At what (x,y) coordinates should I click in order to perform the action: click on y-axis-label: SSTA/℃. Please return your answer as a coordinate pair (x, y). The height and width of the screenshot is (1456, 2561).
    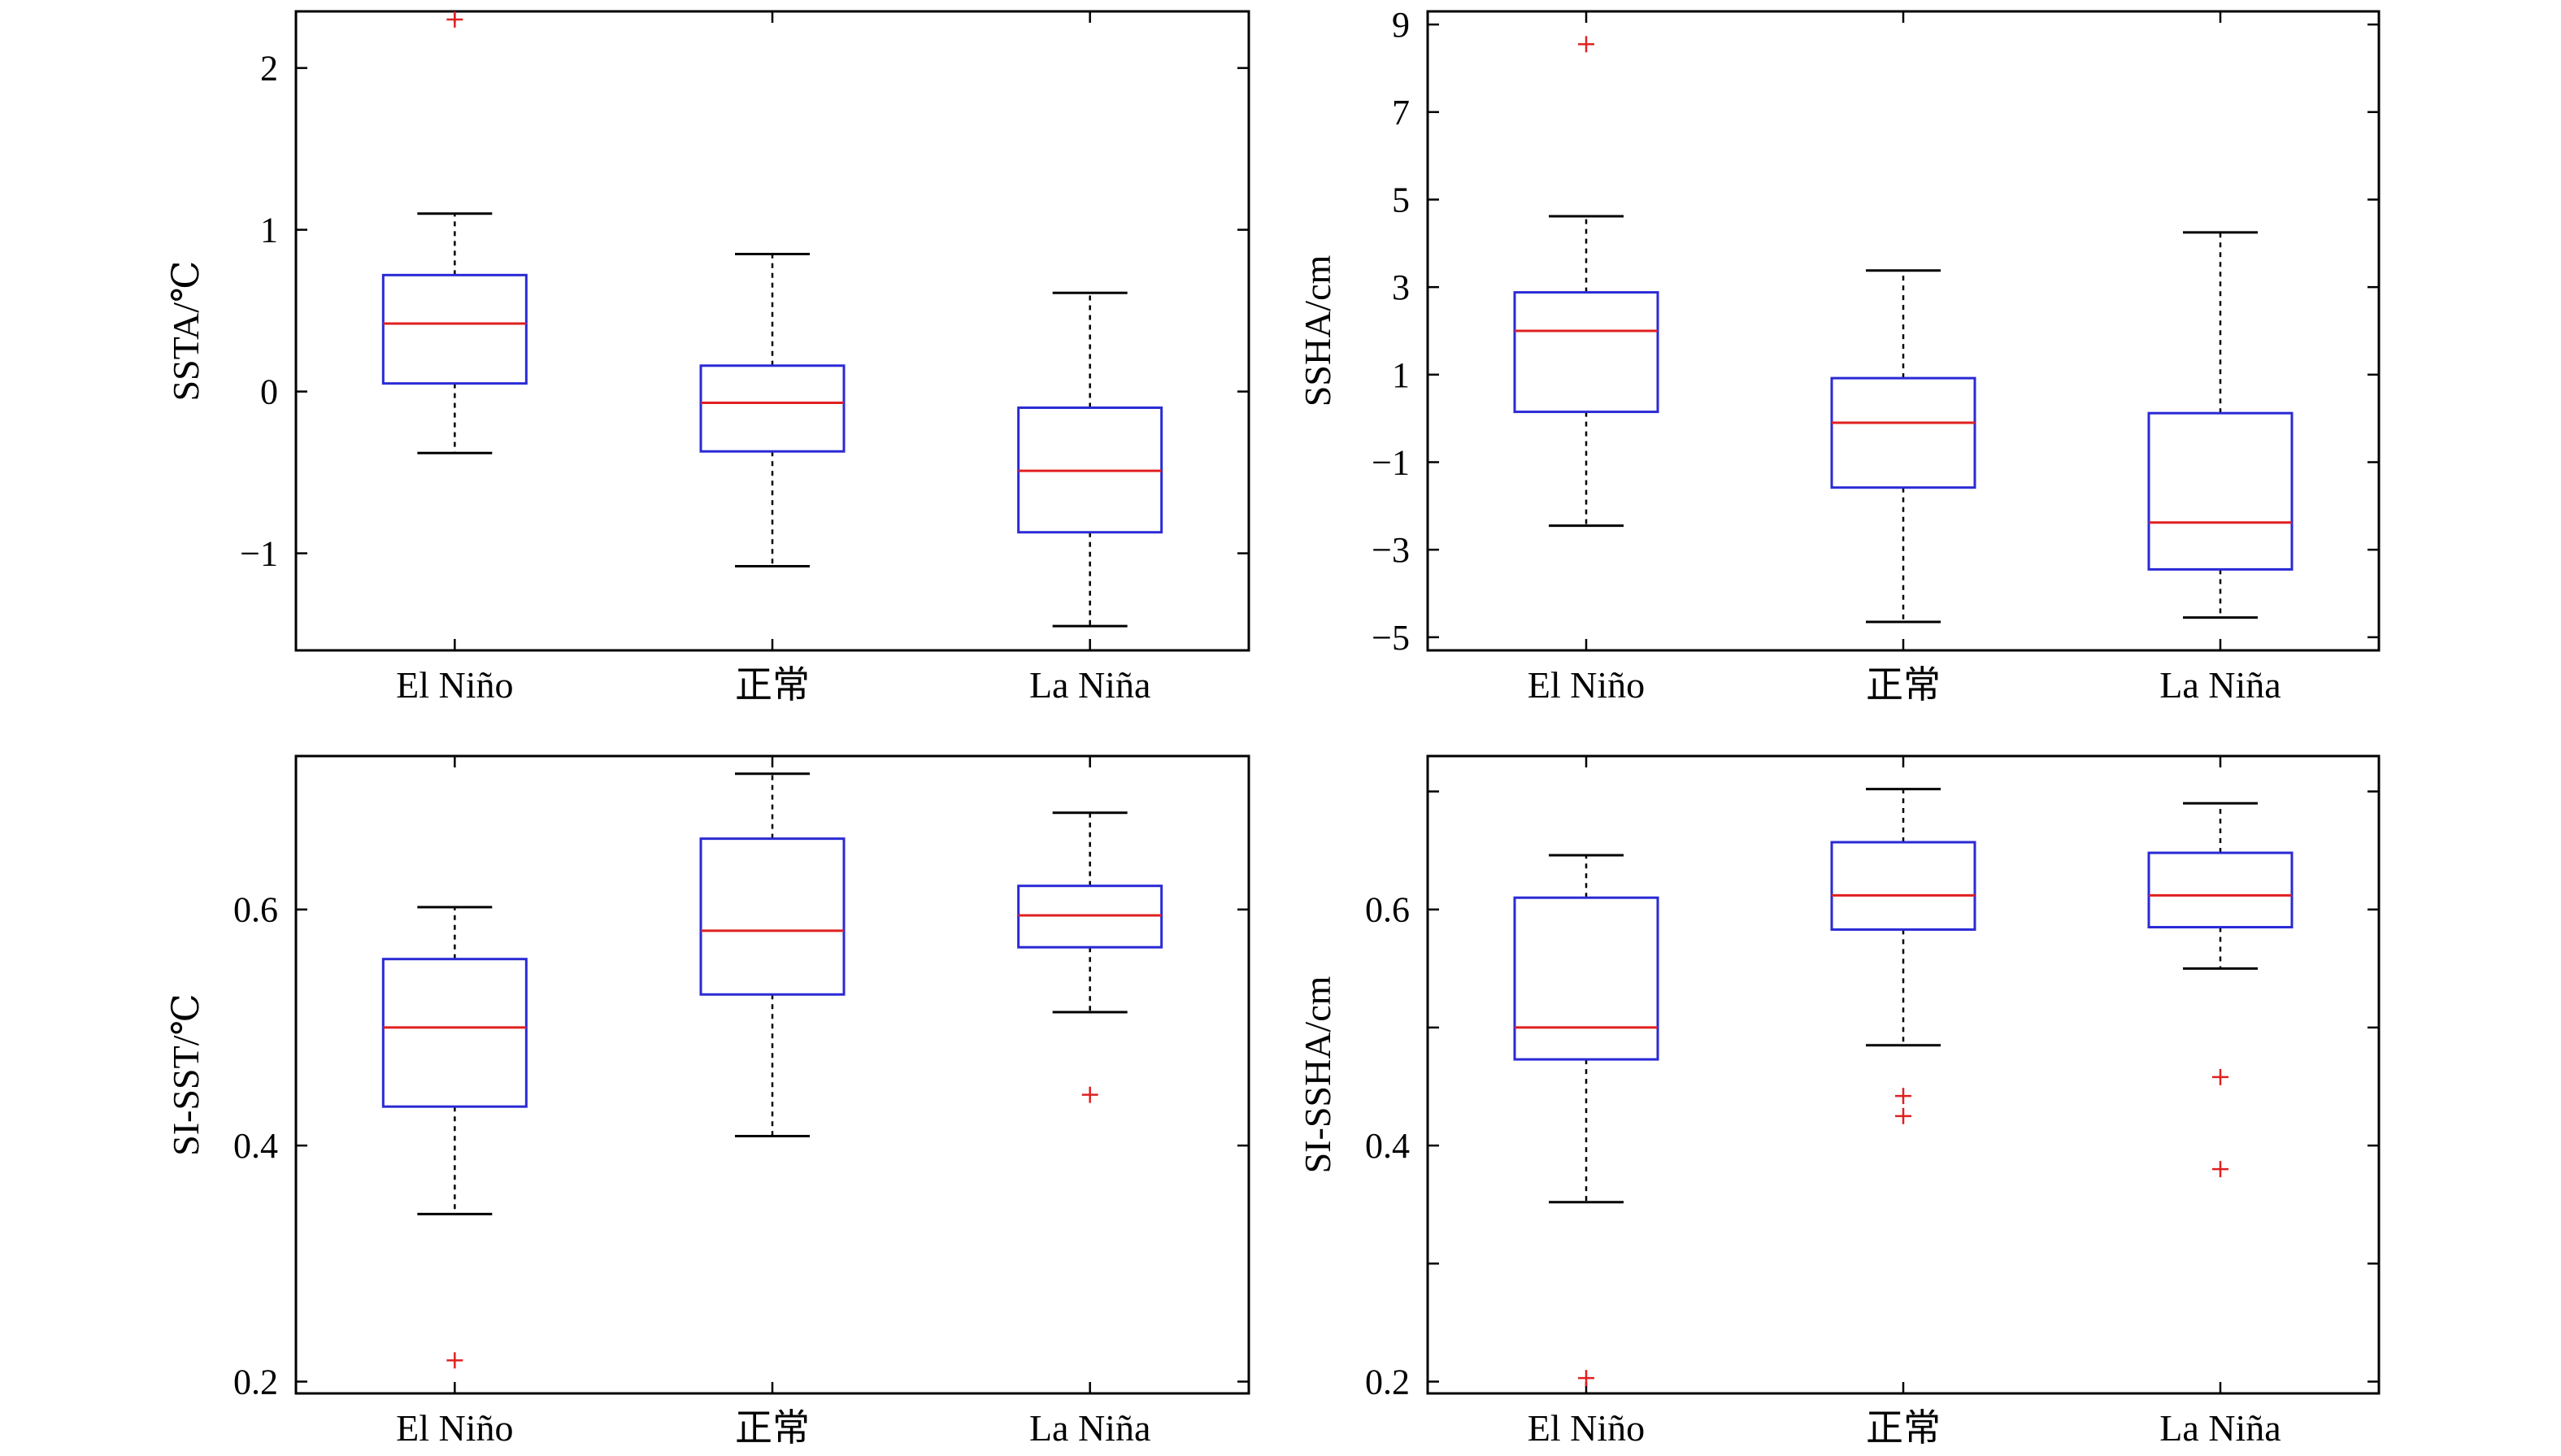
    Looking at the image, I should click on (186, 331).